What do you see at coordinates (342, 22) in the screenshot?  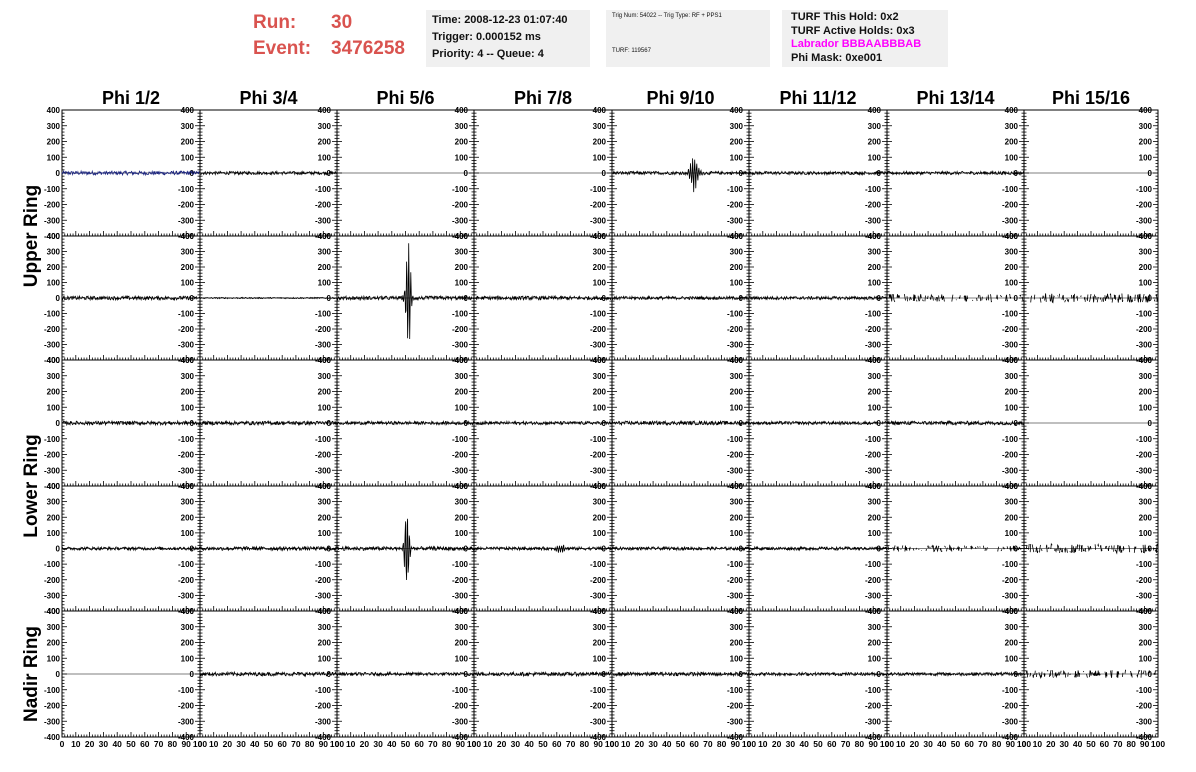 I see `run-value: 30` at bounding box center [342, 22].